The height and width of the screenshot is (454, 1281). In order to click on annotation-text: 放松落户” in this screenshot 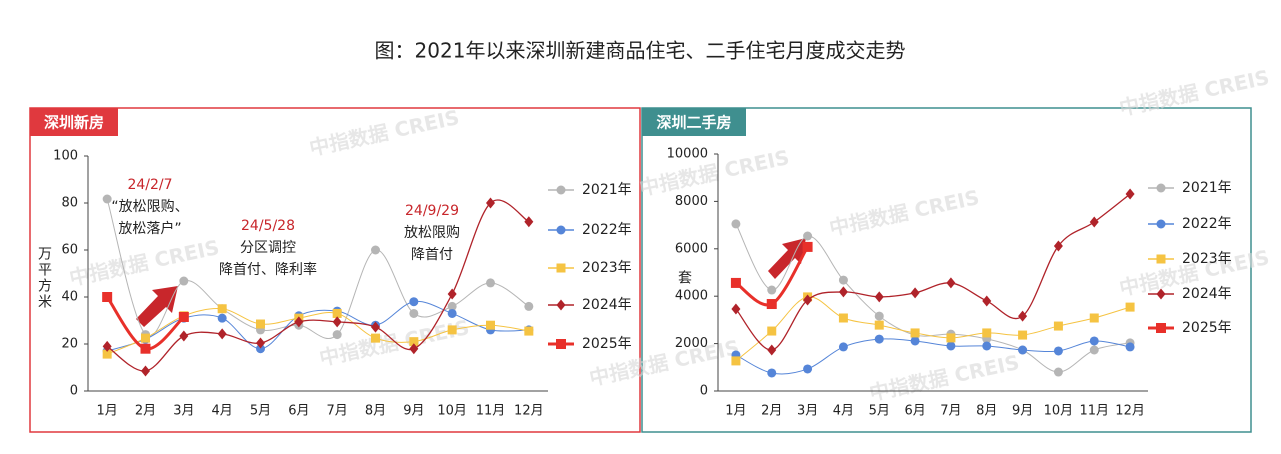, I will do `click(149, 228)`.